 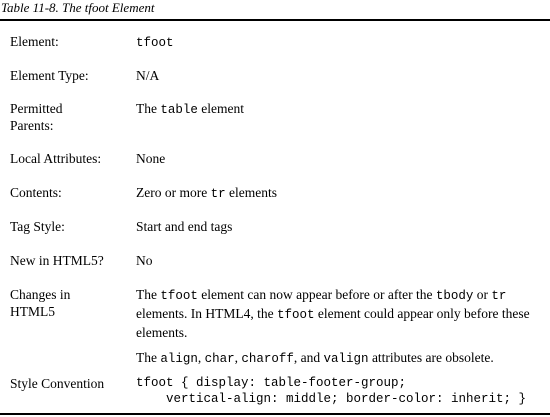 I want to click on table-caption: Table 11-8. The tfoot Element, so click(x=78, y=7).